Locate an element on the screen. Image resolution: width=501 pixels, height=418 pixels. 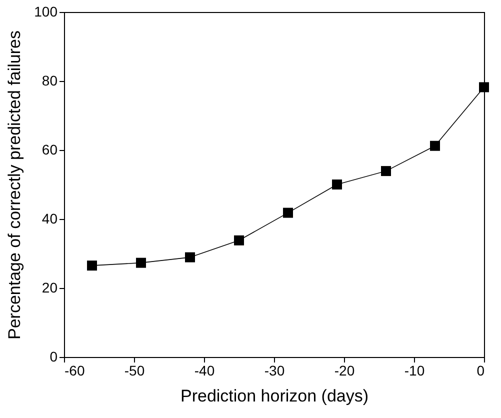
y-tick-label: 80 is located at coordinates (50, 80).